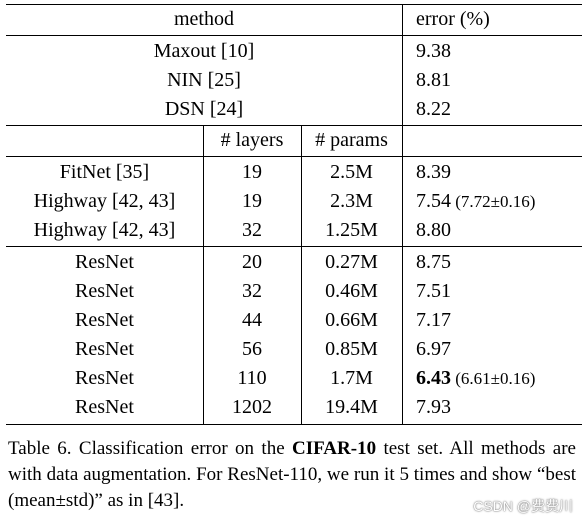  Describe the element at coordinates (204, 109) in the screenshot. I see `method-cell: DSN [24]` at that location.